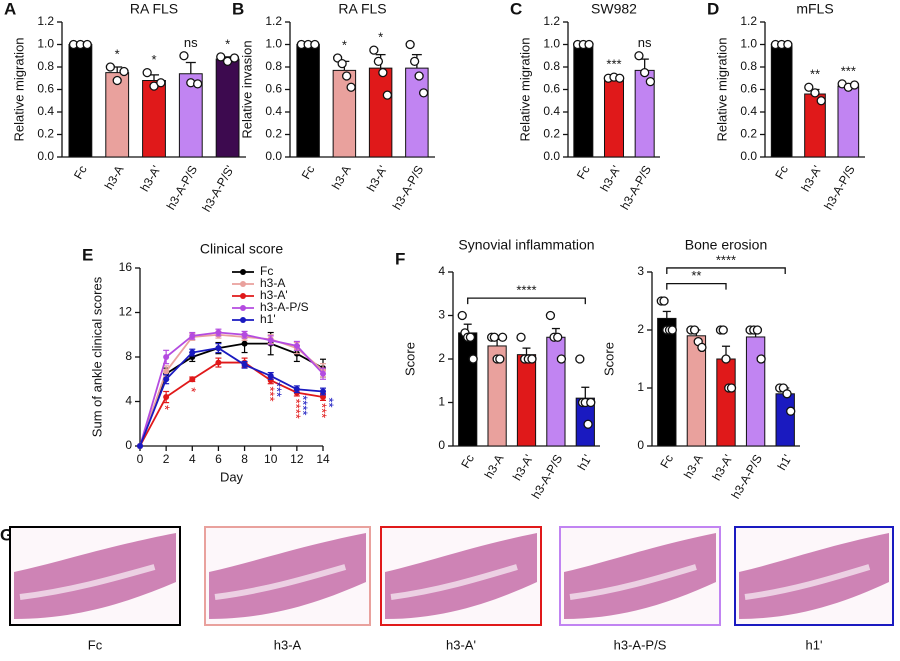 The width and height of the screenshot is (900, 661). What do you see at coordinates (441, 271) in the screenshot?
I see `y-tick-label: 4` at bounding box center [441, 271].